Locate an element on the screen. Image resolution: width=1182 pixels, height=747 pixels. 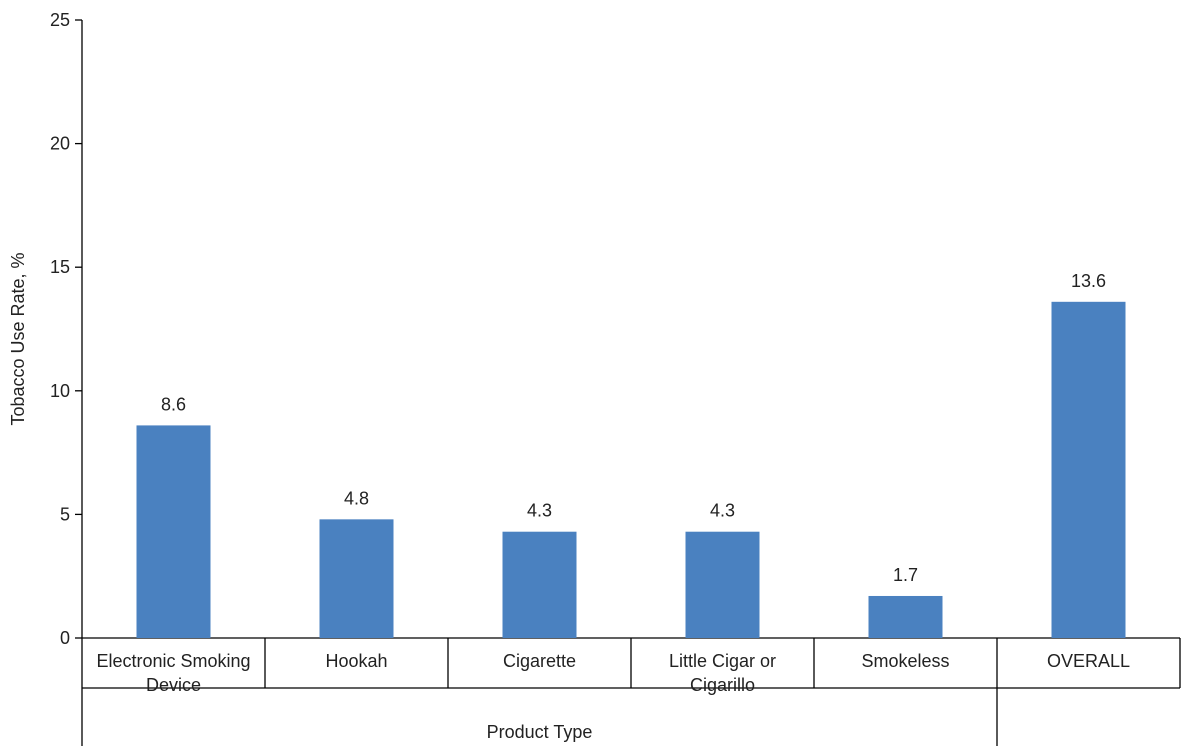
y-axis-label: Tobacco Use Rate, % is located at coordinates (18, 338).